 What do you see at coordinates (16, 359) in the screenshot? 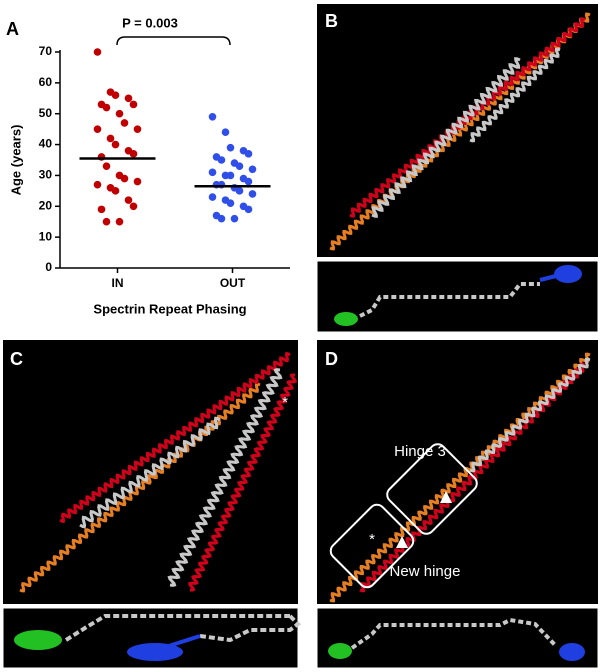
I see `panel-label: C` at bounding box center [16, 359].